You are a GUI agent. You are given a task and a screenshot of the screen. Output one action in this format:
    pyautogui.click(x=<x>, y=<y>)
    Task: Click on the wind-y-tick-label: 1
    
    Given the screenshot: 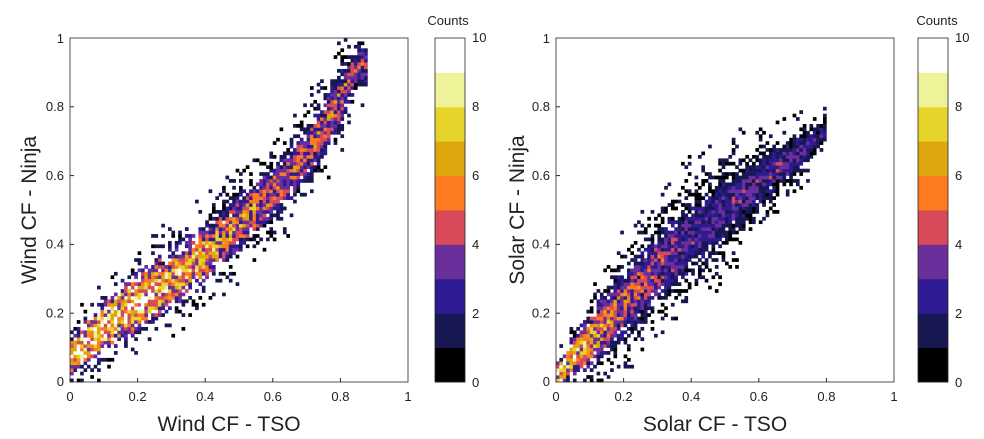 What is the action you would take?
    pyautogui.click(x=60, y=38)
    